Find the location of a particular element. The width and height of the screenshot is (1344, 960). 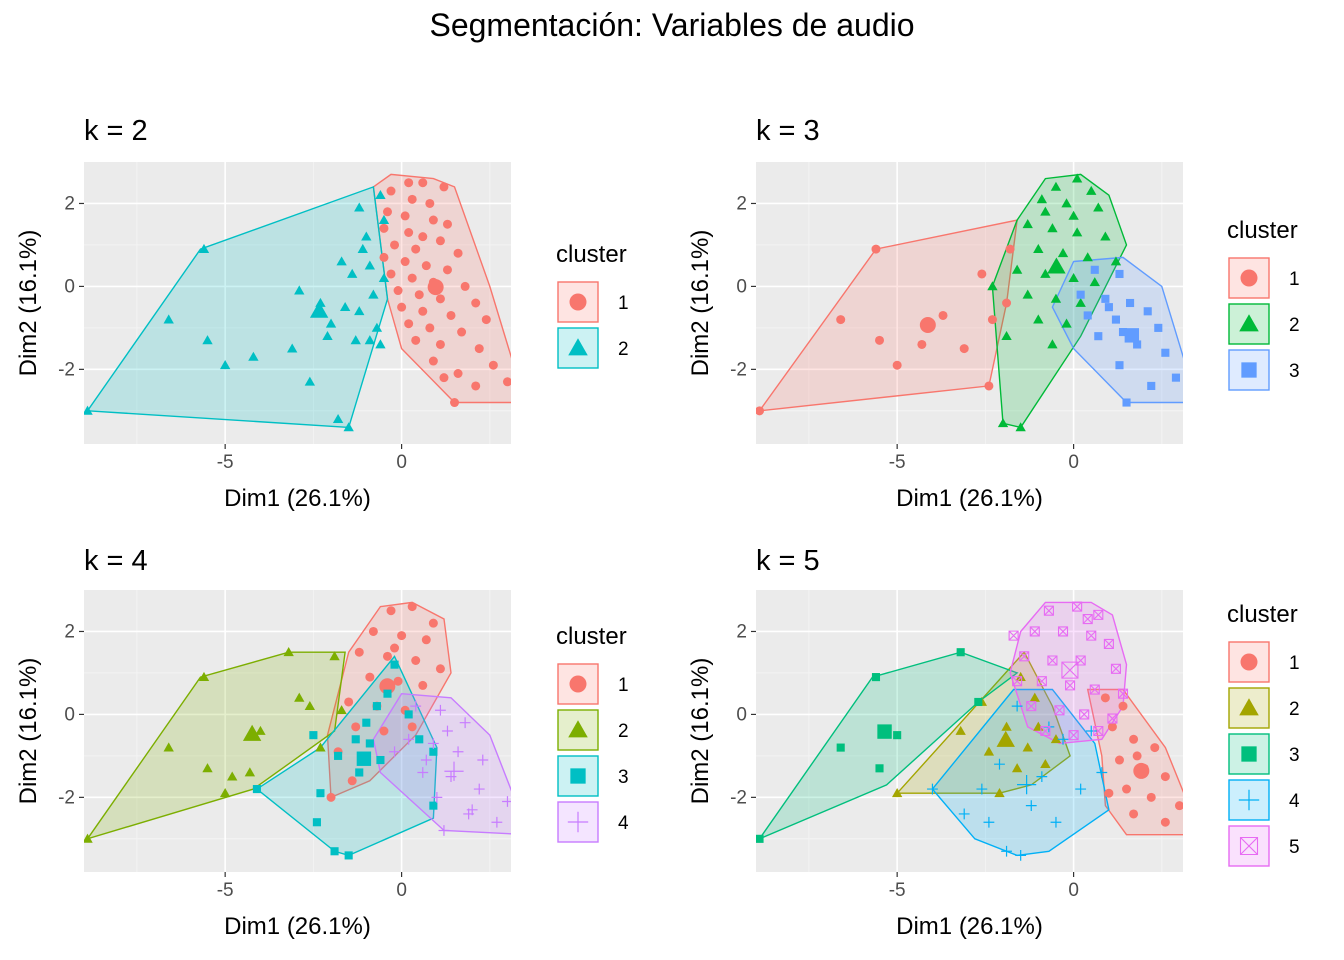

y-axis-label: Dim2 (16.1%) is located at coordinates (700, 731).